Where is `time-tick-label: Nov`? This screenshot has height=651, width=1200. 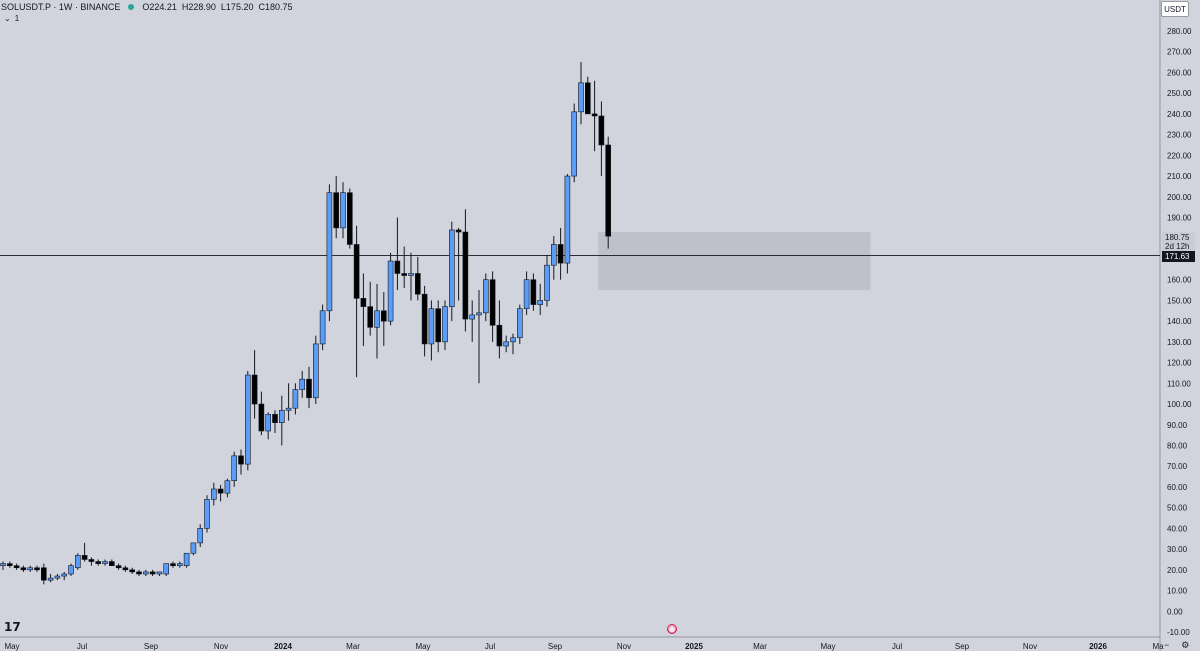
time-tick-label: Nov is located at coordinates (1030, 646).